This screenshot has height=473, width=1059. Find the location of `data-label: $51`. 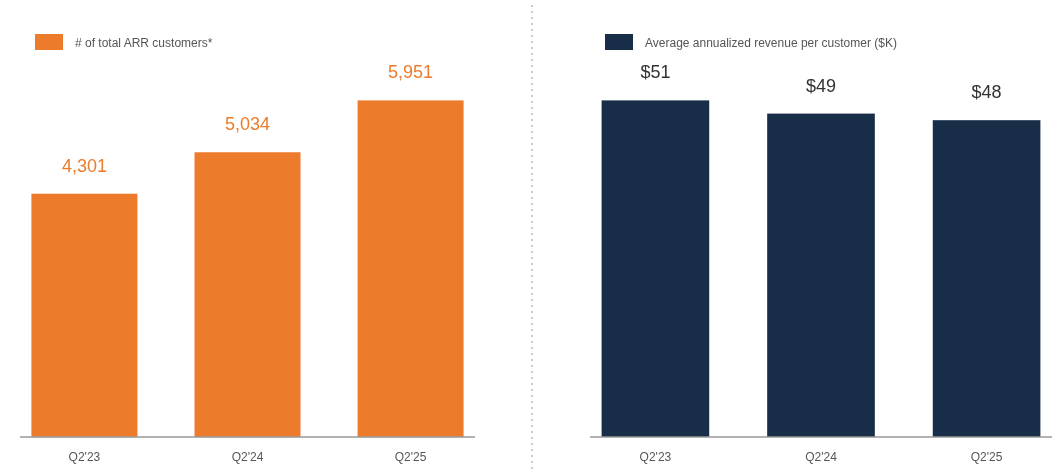

data-label: $51 is located at coordinates (655, 72).